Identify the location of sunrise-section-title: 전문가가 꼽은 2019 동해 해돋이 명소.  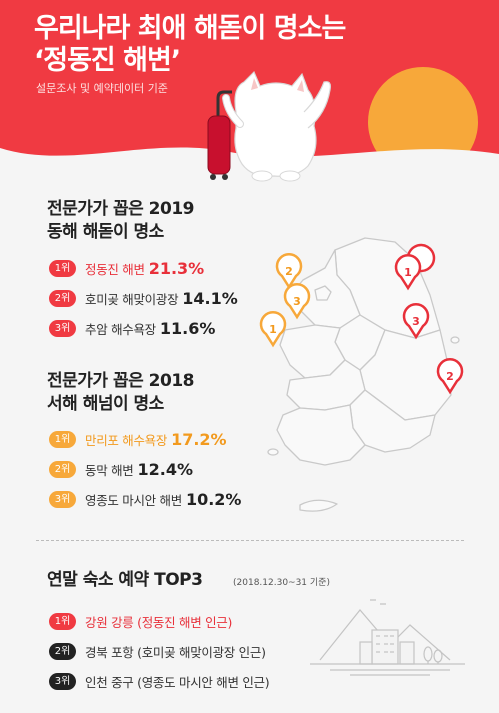
(121, 221).